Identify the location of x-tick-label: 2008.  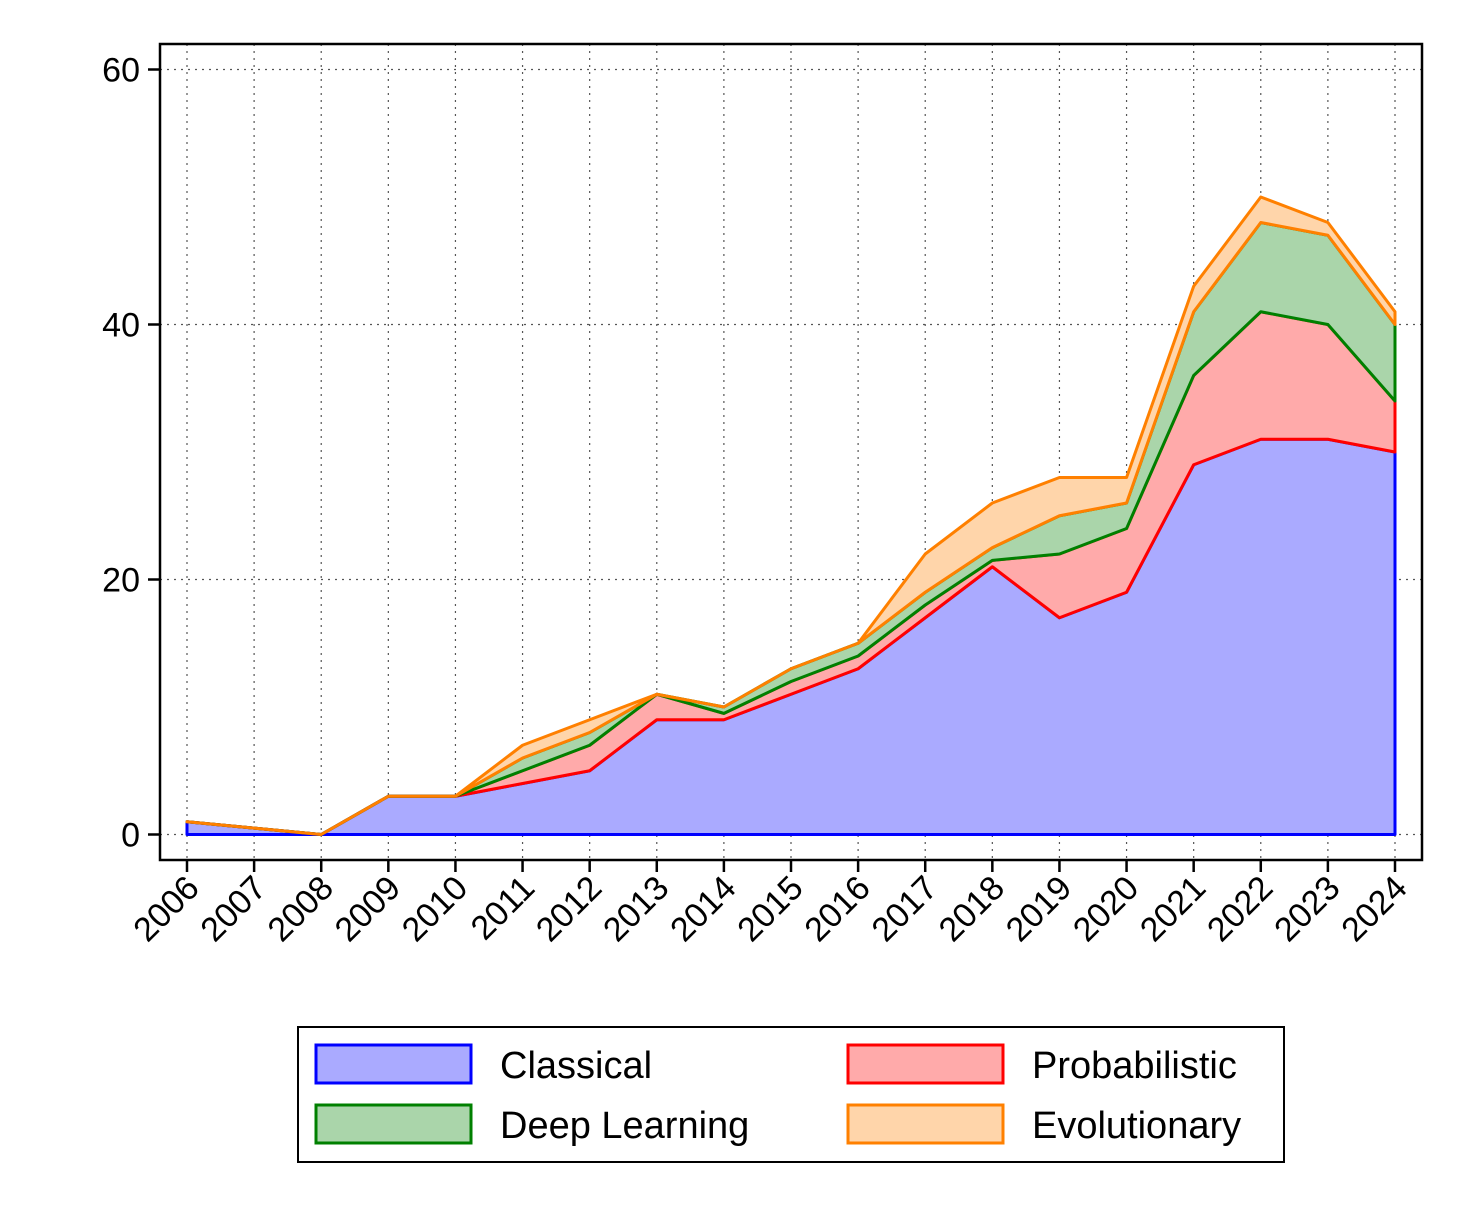
(301, 909).